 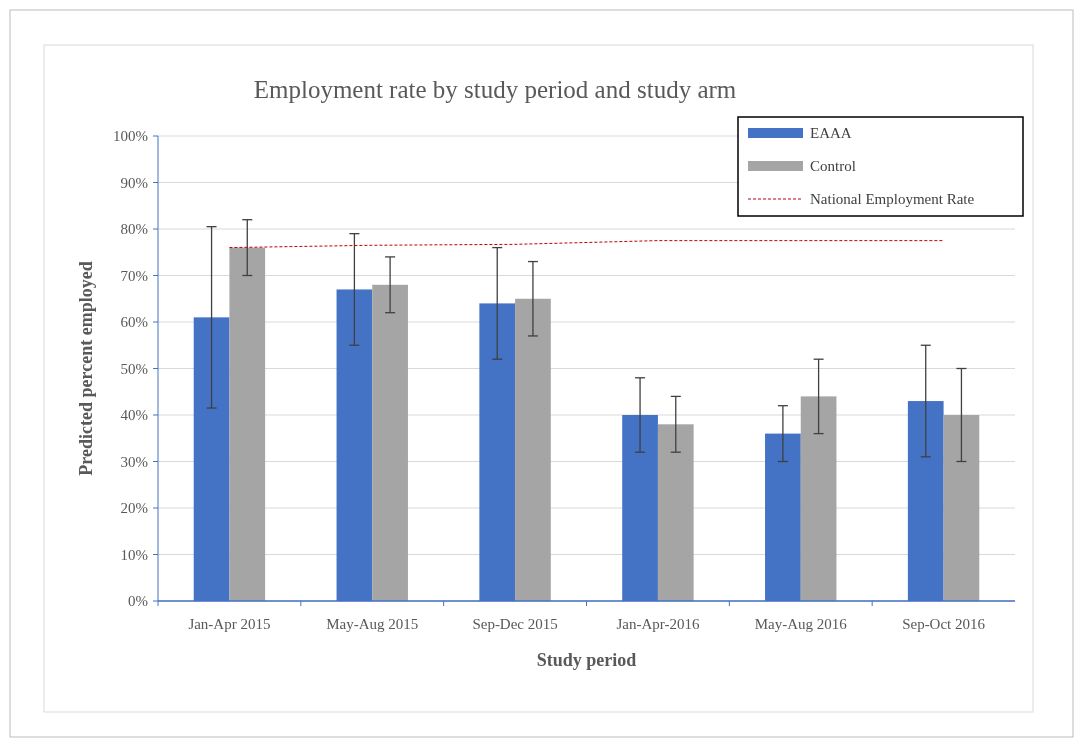 What do you see at coordinates (944, 624) in the screenshot?
I see `x-tick-label: Sep-Oct 2016` at bounding box center [944, 624].